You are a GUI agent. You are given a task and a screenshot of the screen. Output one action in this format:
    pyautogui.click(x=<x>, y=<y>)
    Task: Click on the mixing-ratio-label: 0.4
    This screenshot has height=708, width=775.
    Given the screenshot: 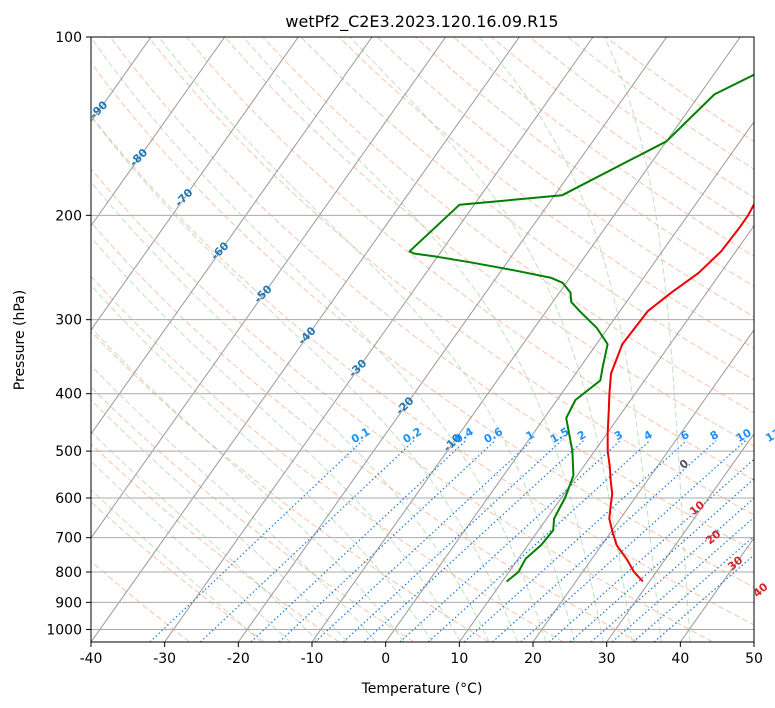 What is the action you would take?
    pyautogui.click(x=464, y=435)
    